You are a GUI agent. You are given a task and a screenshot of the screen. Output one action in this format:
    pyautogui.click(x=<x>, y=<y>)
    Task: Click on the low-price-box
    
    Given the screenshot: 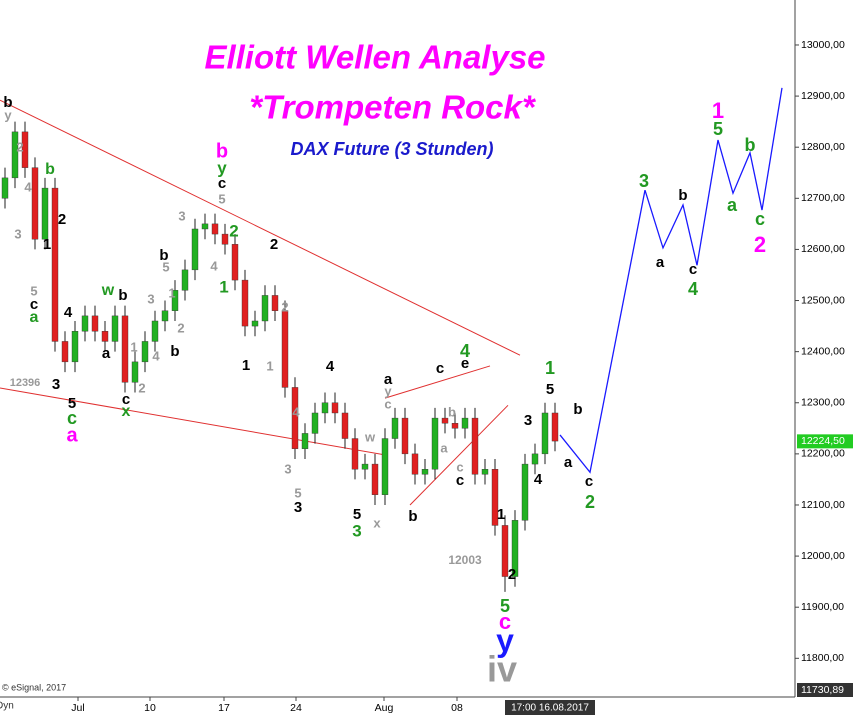 What is the action you would take?
    pyautogui.click(x=825, y=690)
    